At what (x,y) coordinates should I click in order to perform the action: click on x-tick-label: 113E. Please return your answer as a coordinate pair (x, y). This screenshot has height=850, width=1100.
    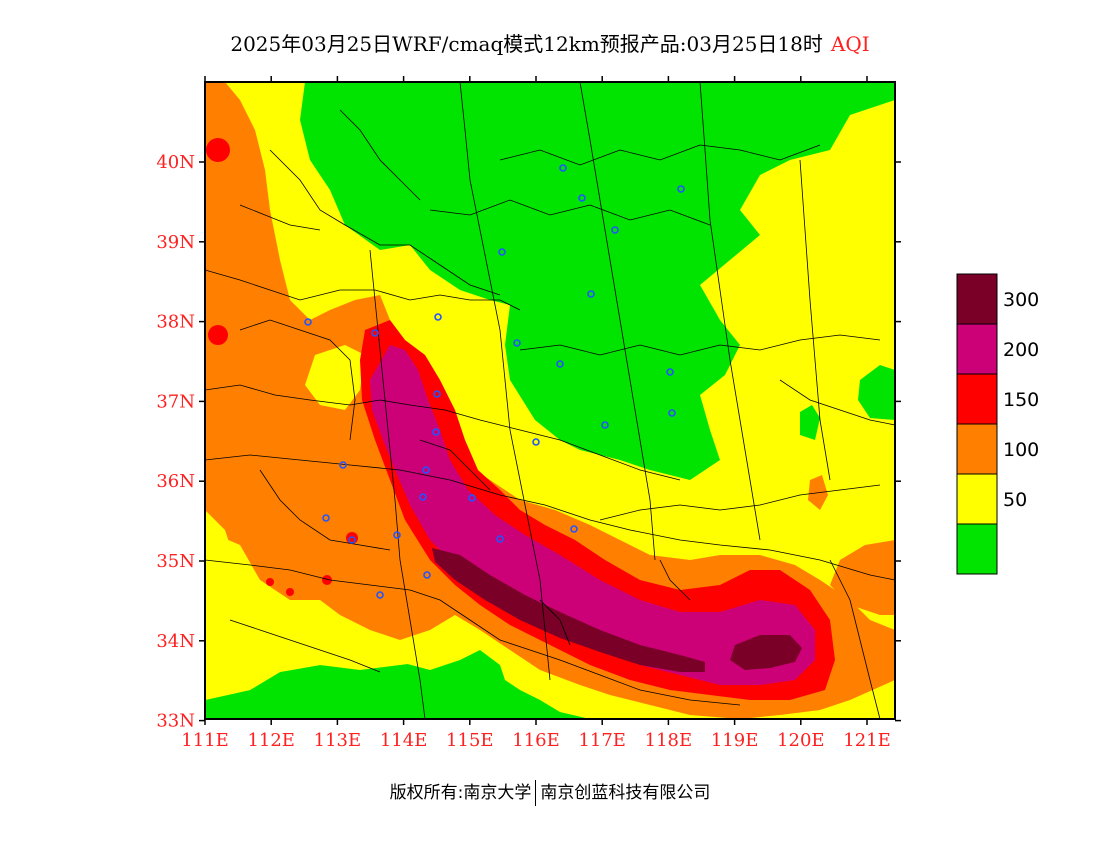
    Looking at the image, I should click on (338, 740).